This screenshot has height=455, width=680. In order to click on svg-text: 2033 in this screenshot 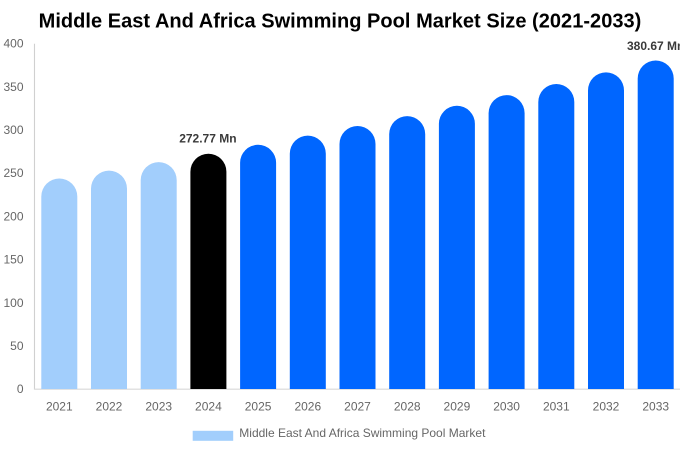, I will do `click(655, 407)`.